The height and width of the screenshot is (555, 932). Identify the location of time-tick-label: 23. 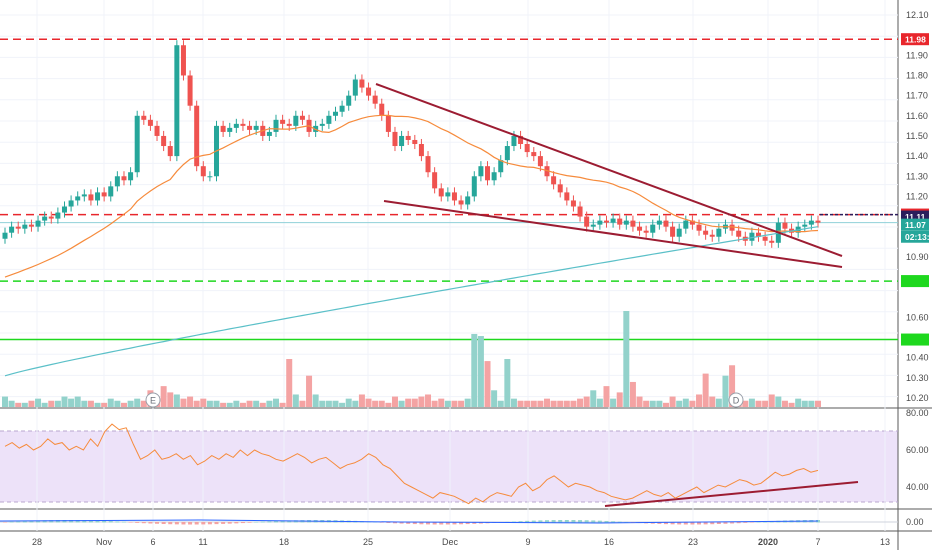
(693, 542).